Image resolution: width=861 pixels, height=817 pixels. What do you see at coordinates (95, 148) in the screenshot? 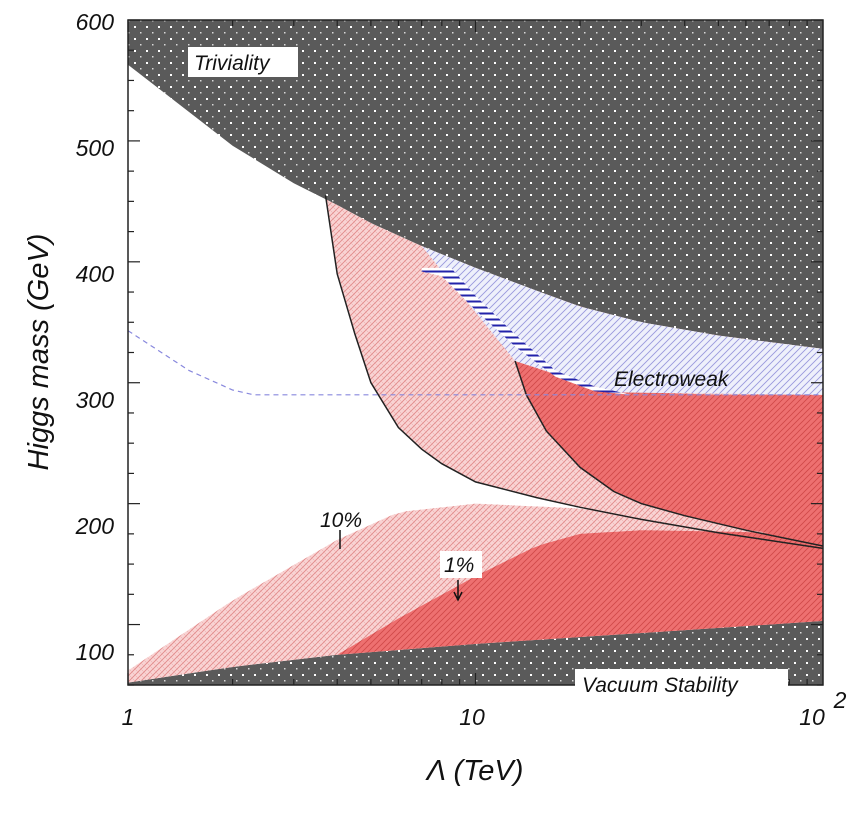
I see `y-tick-label-500: 500` at bounding box center [95, 148].